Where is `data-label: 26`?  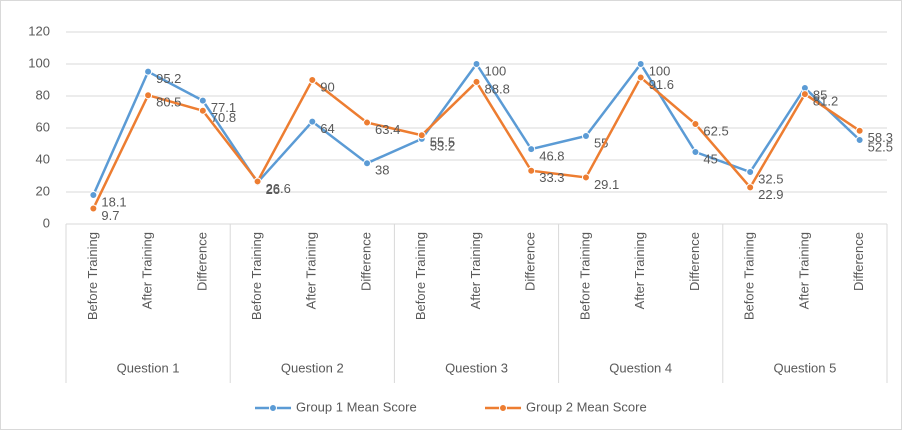 data-label: 26 is located at coordinates (273, 189).